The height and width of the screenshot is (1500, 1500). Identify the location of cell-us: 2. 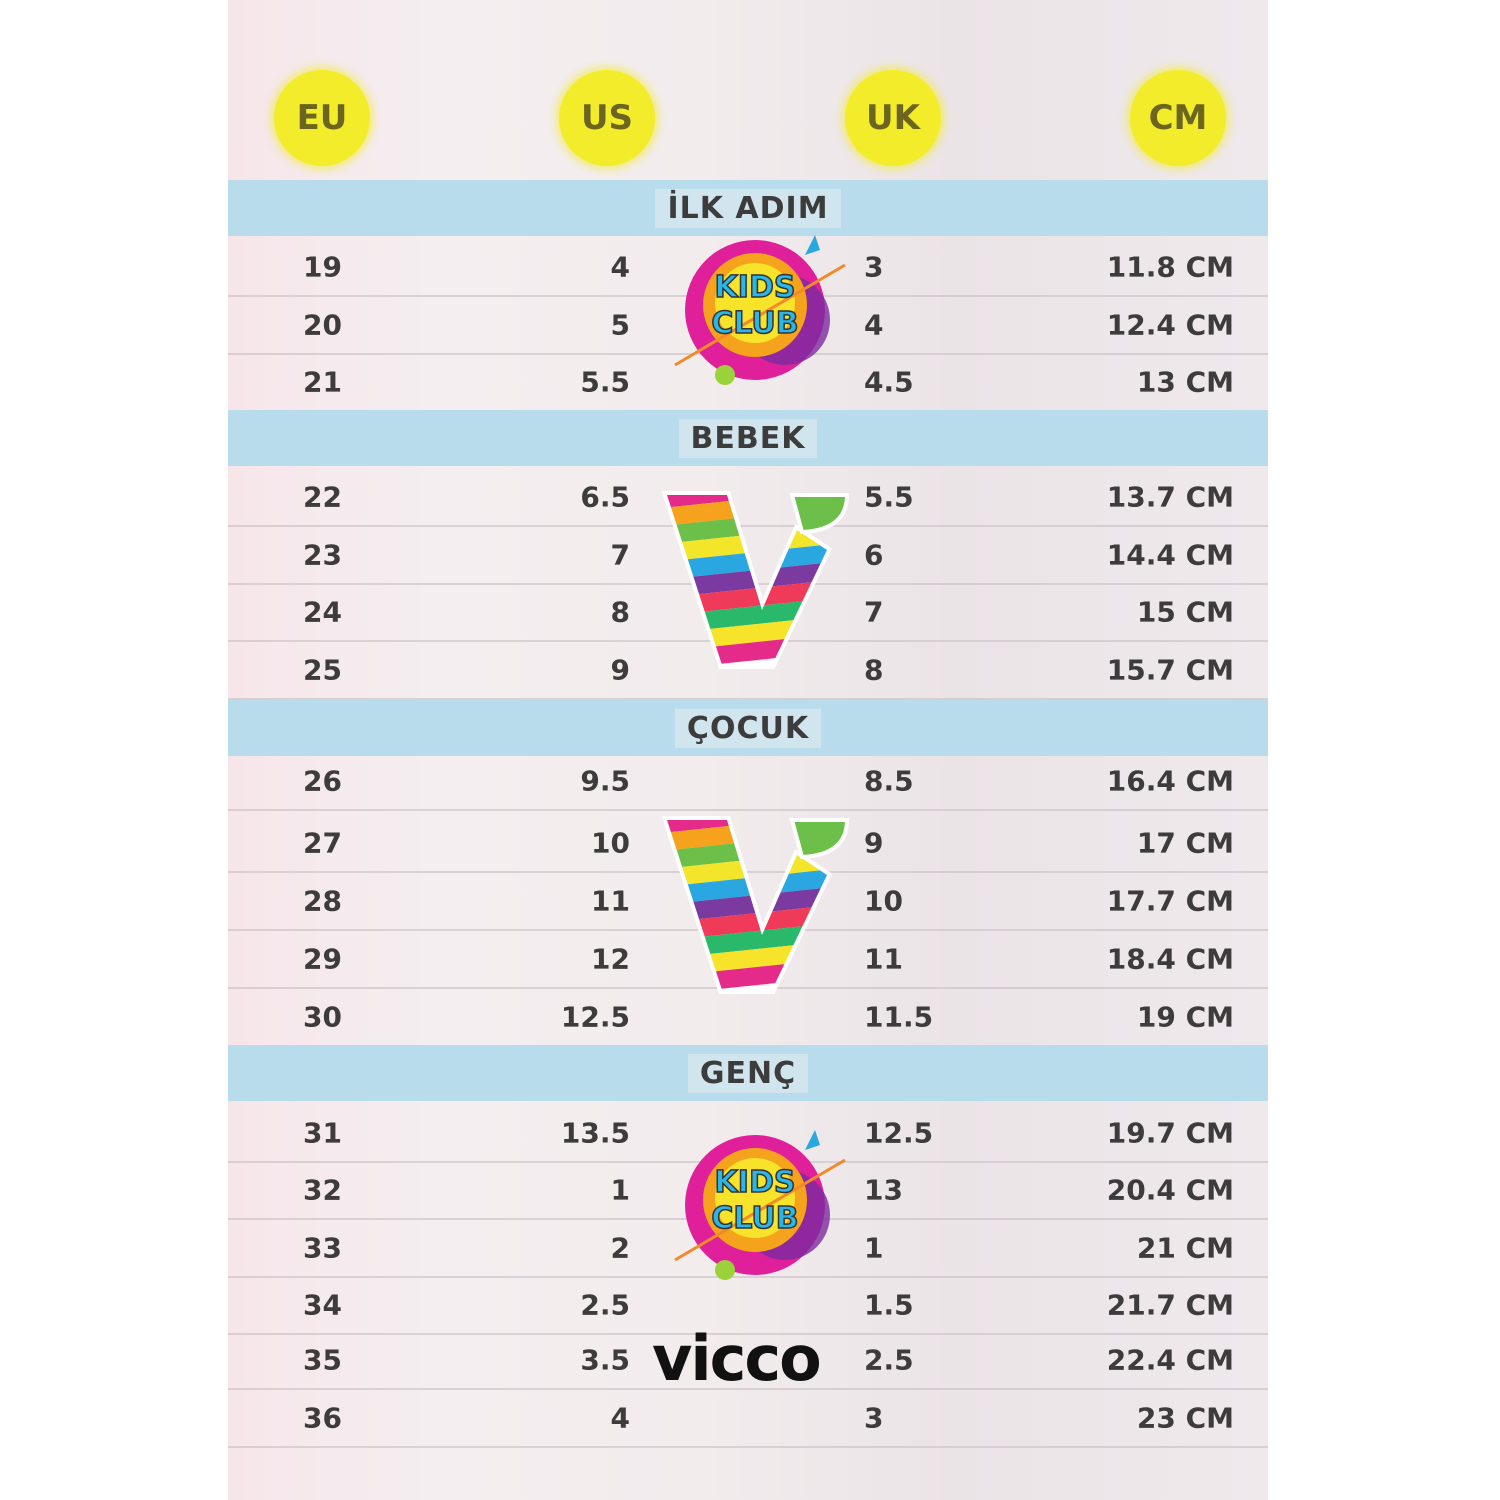
(620, 1248).